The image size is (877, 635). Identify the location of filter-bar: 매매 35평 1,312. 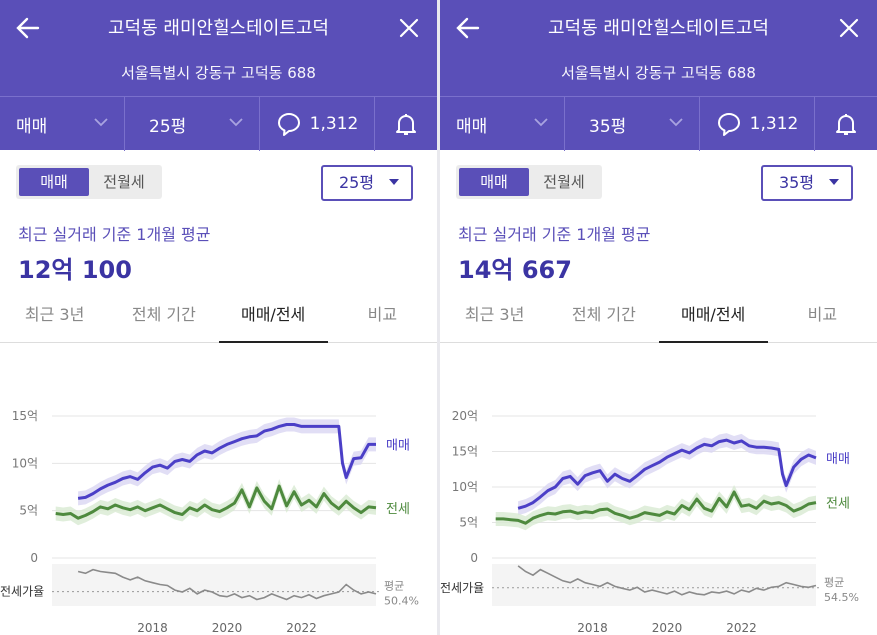
(658, 123).